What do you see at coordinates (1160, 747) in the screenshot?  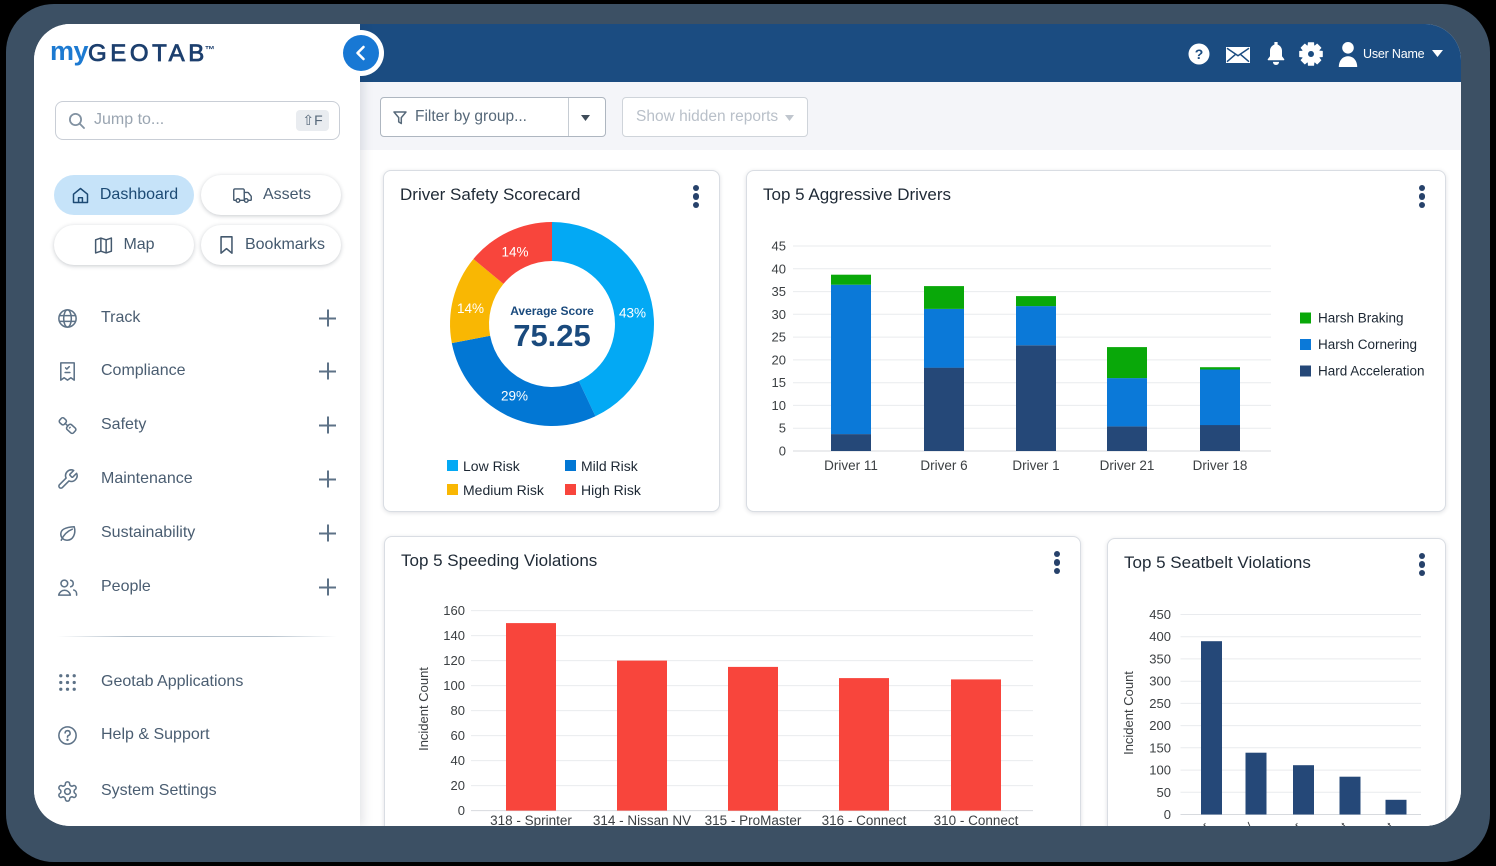 I see `svg-text: 150` at bounding box center [1160, 747].